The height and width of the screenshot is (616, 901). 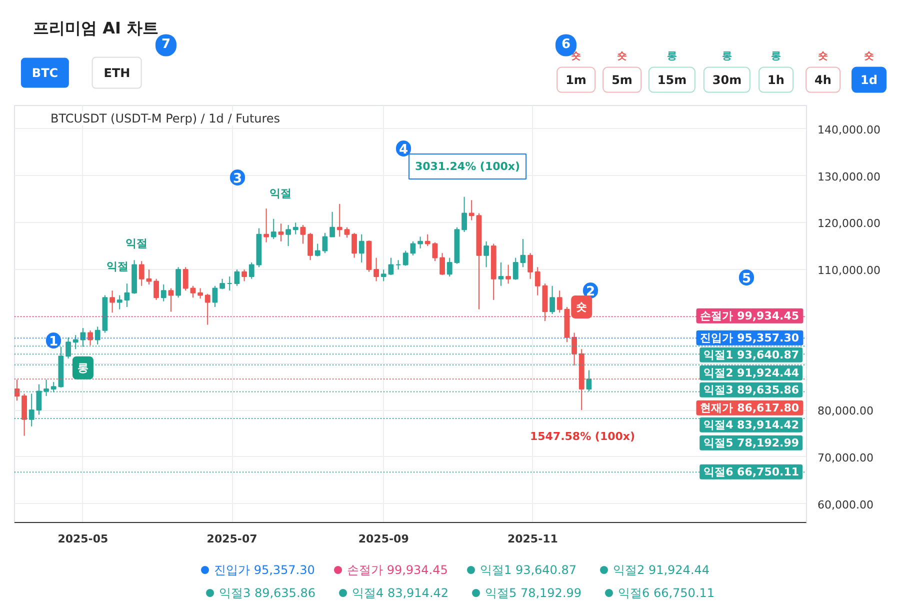 I want to click on annotation: 숏, so click(x=582, y=307).